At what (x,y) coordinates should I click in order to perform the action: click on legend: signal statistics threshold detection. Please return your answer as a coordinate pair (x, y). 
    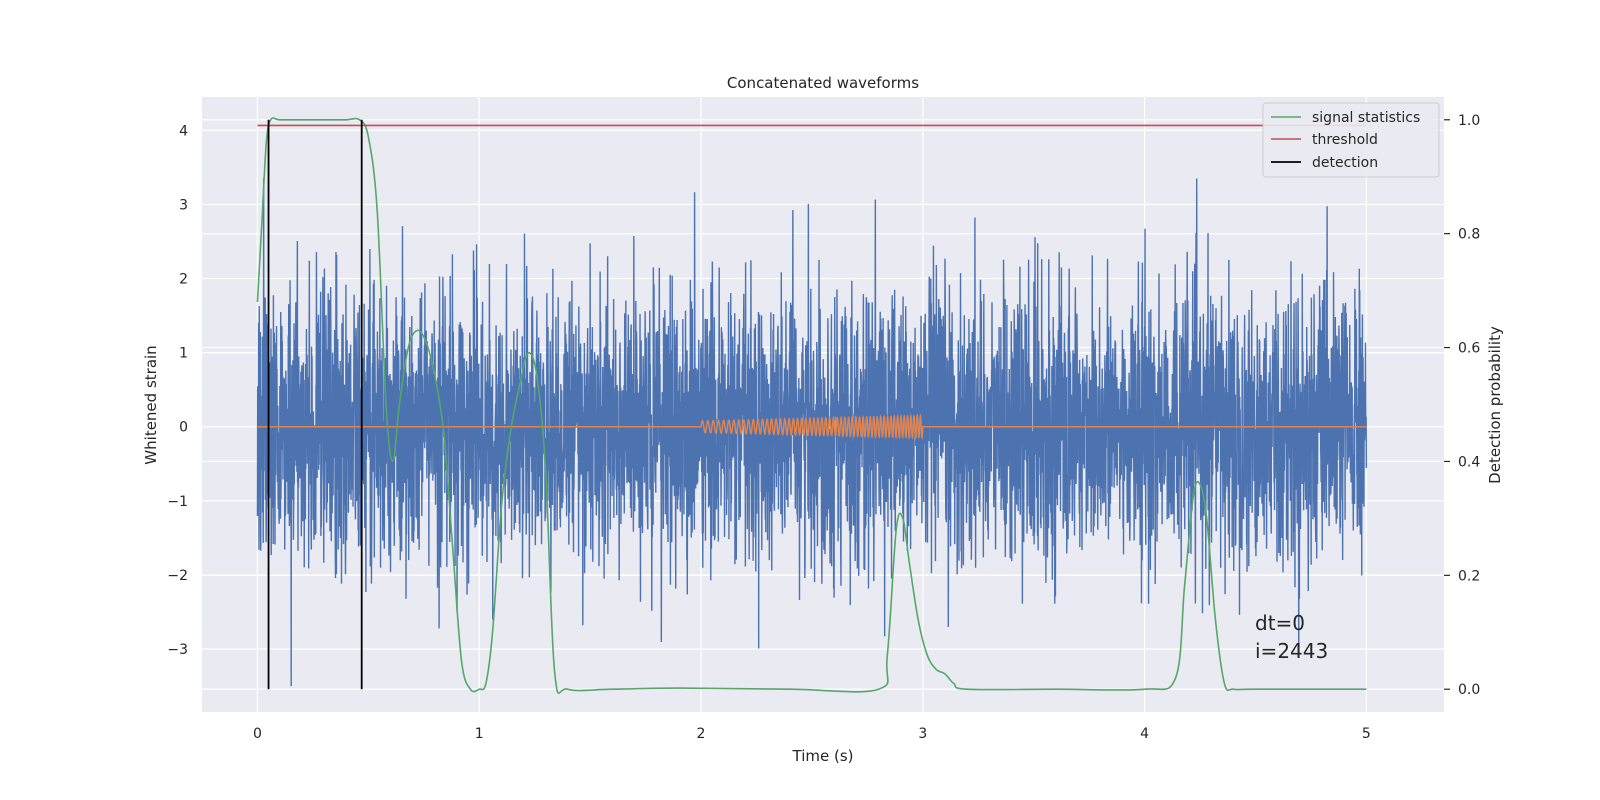
    Looking at the image, I should click on (1351, 140).